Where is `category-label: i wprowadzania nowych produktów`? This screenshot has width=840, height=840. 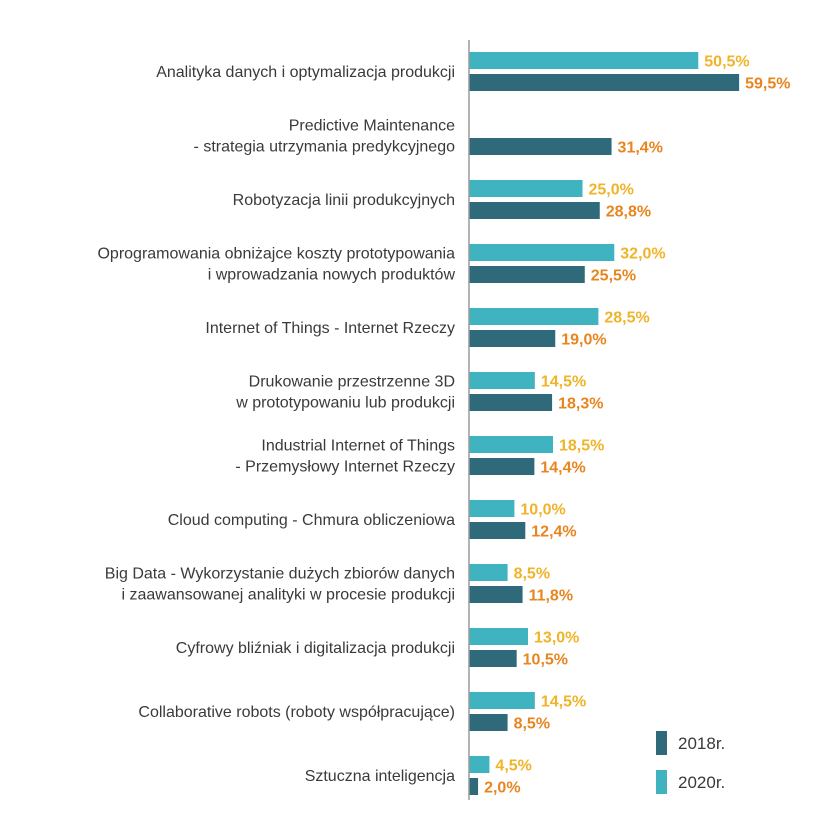
category-label: i wprowadzania nowych produktów is located at coordinates (332, 275).